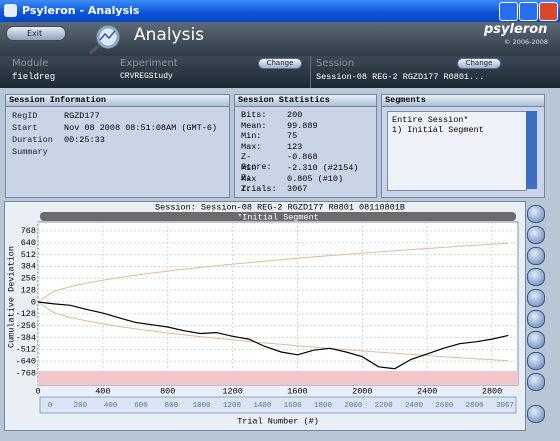 The height and width of the screenshot is (441, 560). I want to click on segment-item: Entire Session*, so click(430, 120).